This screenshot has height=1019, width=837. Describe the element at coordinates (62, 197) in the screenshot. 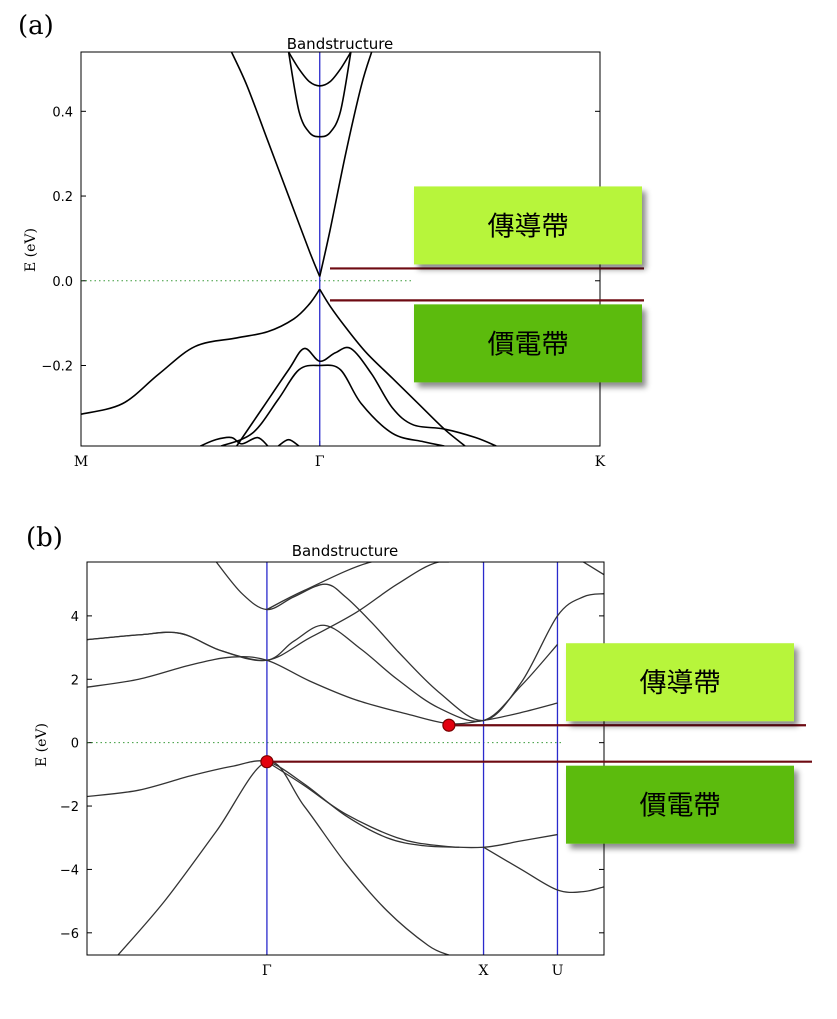

I see `panel-a-ytick-label: 0.2` at that location.